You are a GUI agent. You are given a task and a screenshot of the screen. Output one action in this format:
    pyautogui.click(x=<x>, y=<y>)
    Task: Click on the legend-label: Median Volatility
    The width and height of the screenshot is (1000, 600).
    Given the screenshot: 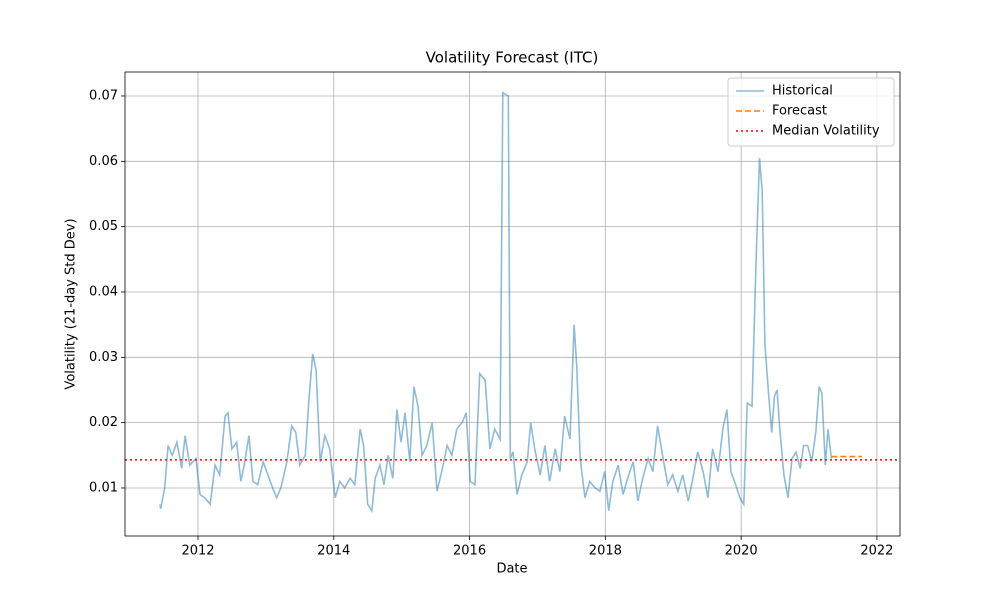 What is the action you would take?
    pyautogui.click(x=826, y=131)
    